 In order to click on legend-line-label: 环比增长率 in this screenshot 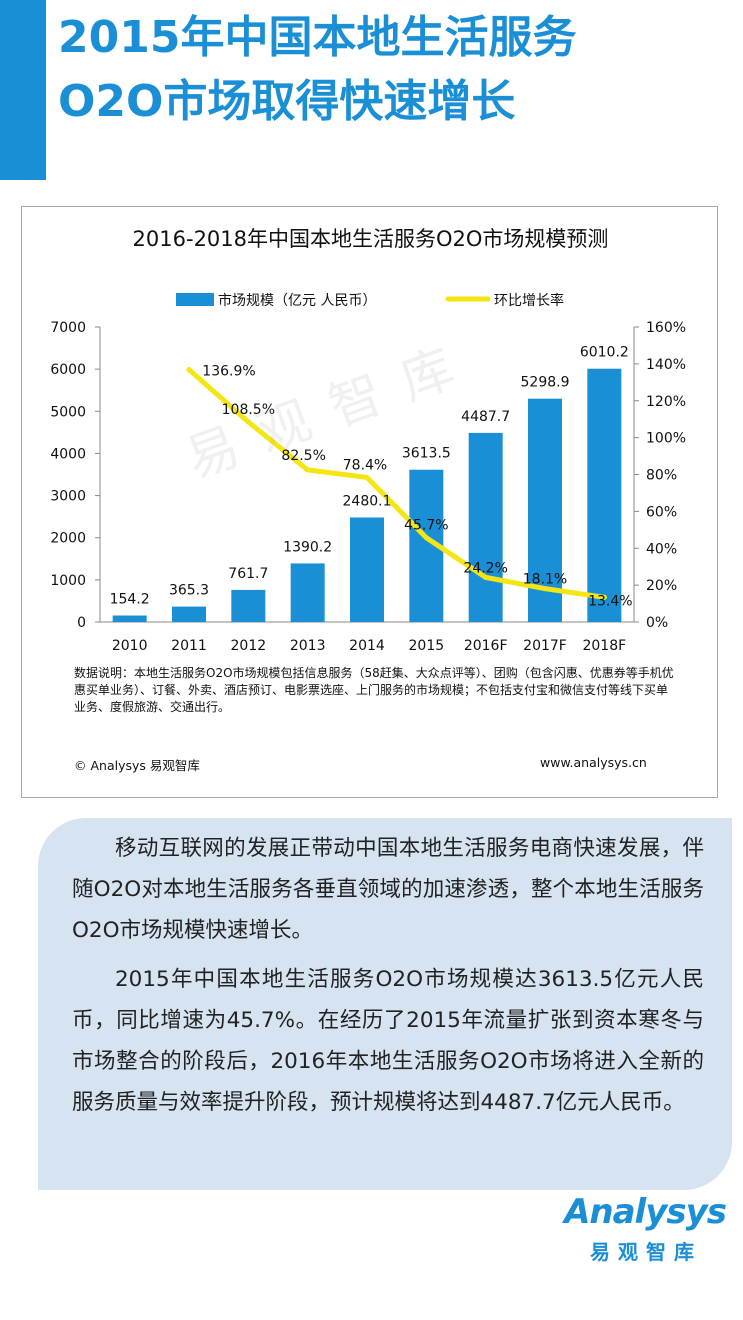, I will do `click(529, 300)`.